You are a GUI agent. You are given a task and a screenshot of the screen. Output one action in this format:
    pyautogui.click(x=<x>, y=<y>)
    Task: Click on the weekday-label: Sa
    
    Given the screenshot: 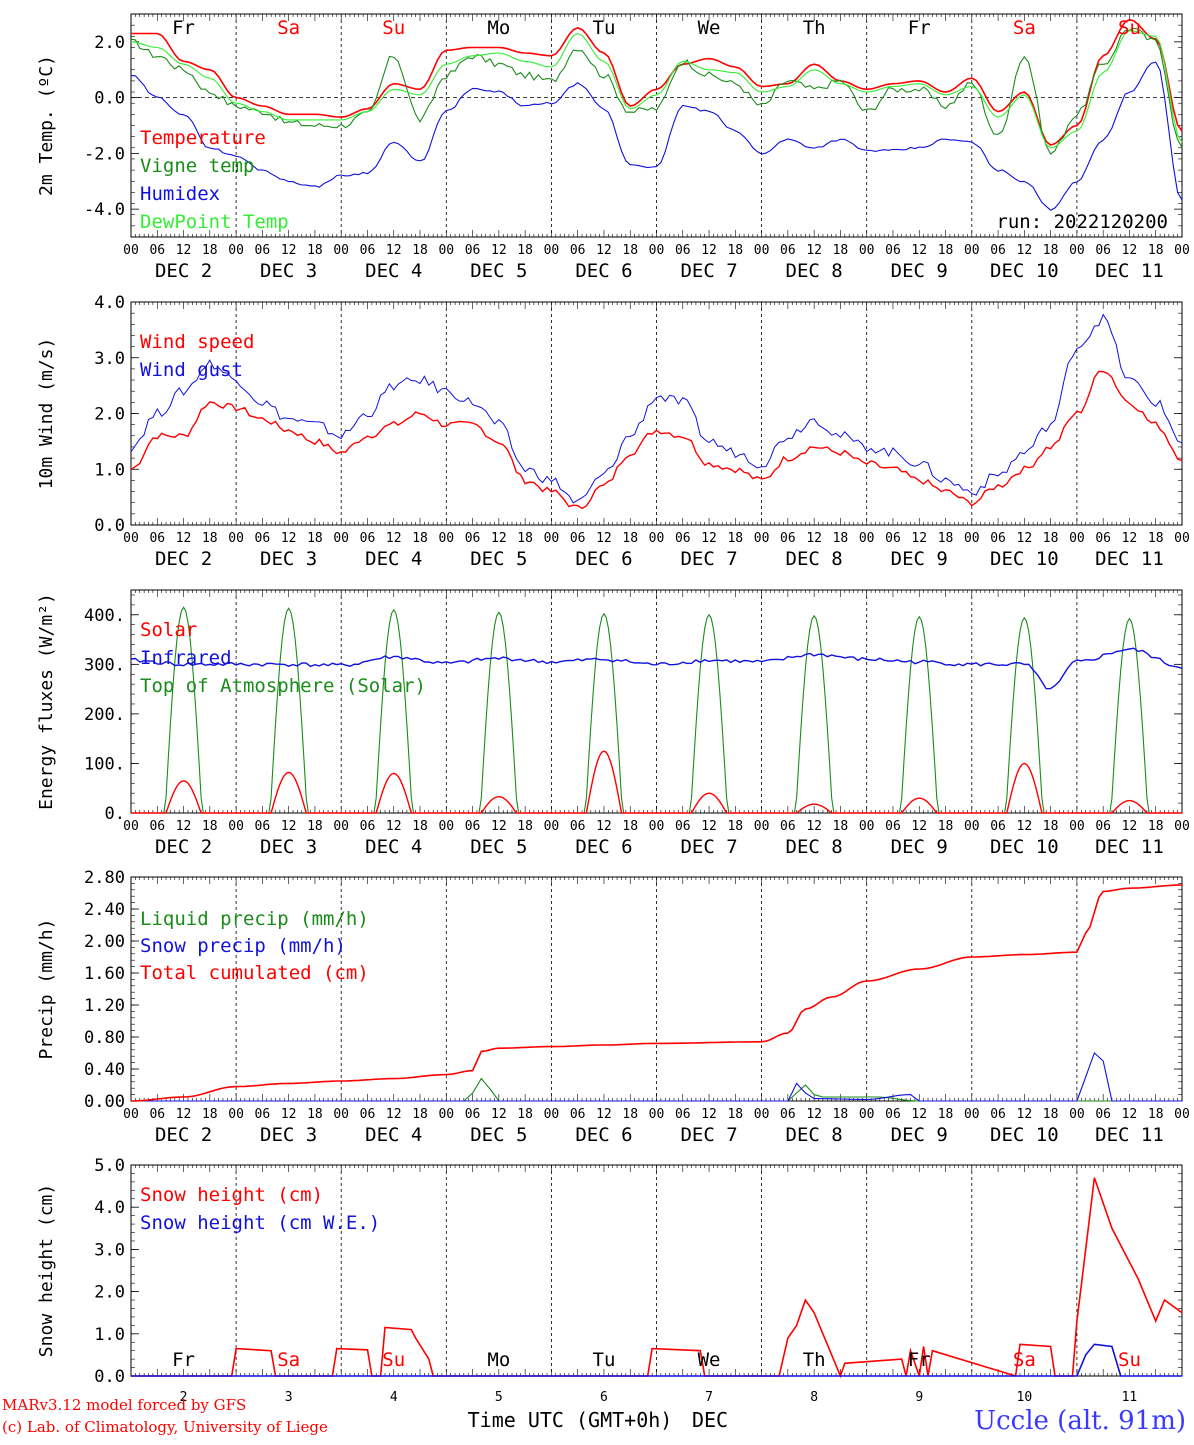 What is the action you would take?
    pyautogui.click(x=288, y=28)
    